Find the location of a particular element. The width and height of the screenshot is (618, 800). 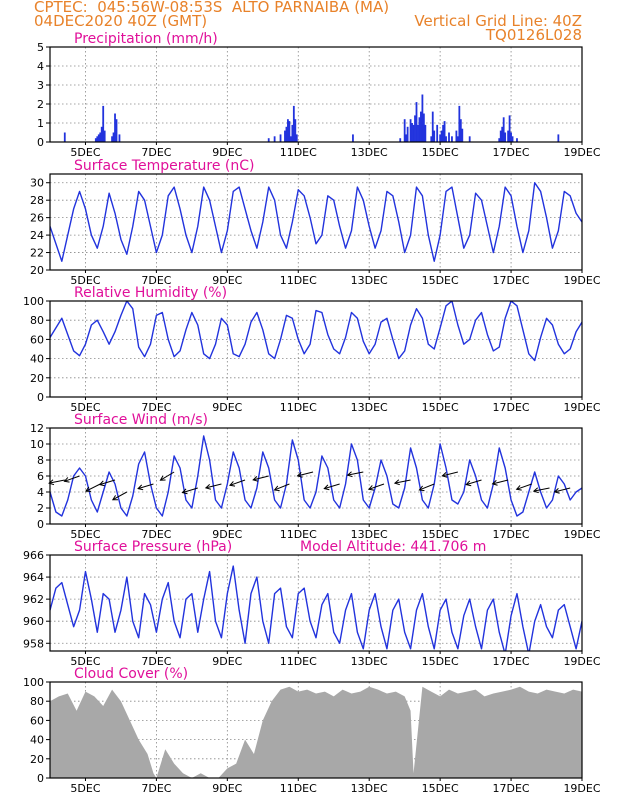

y-tick-label: 40 is located at coordinates (37, 359).